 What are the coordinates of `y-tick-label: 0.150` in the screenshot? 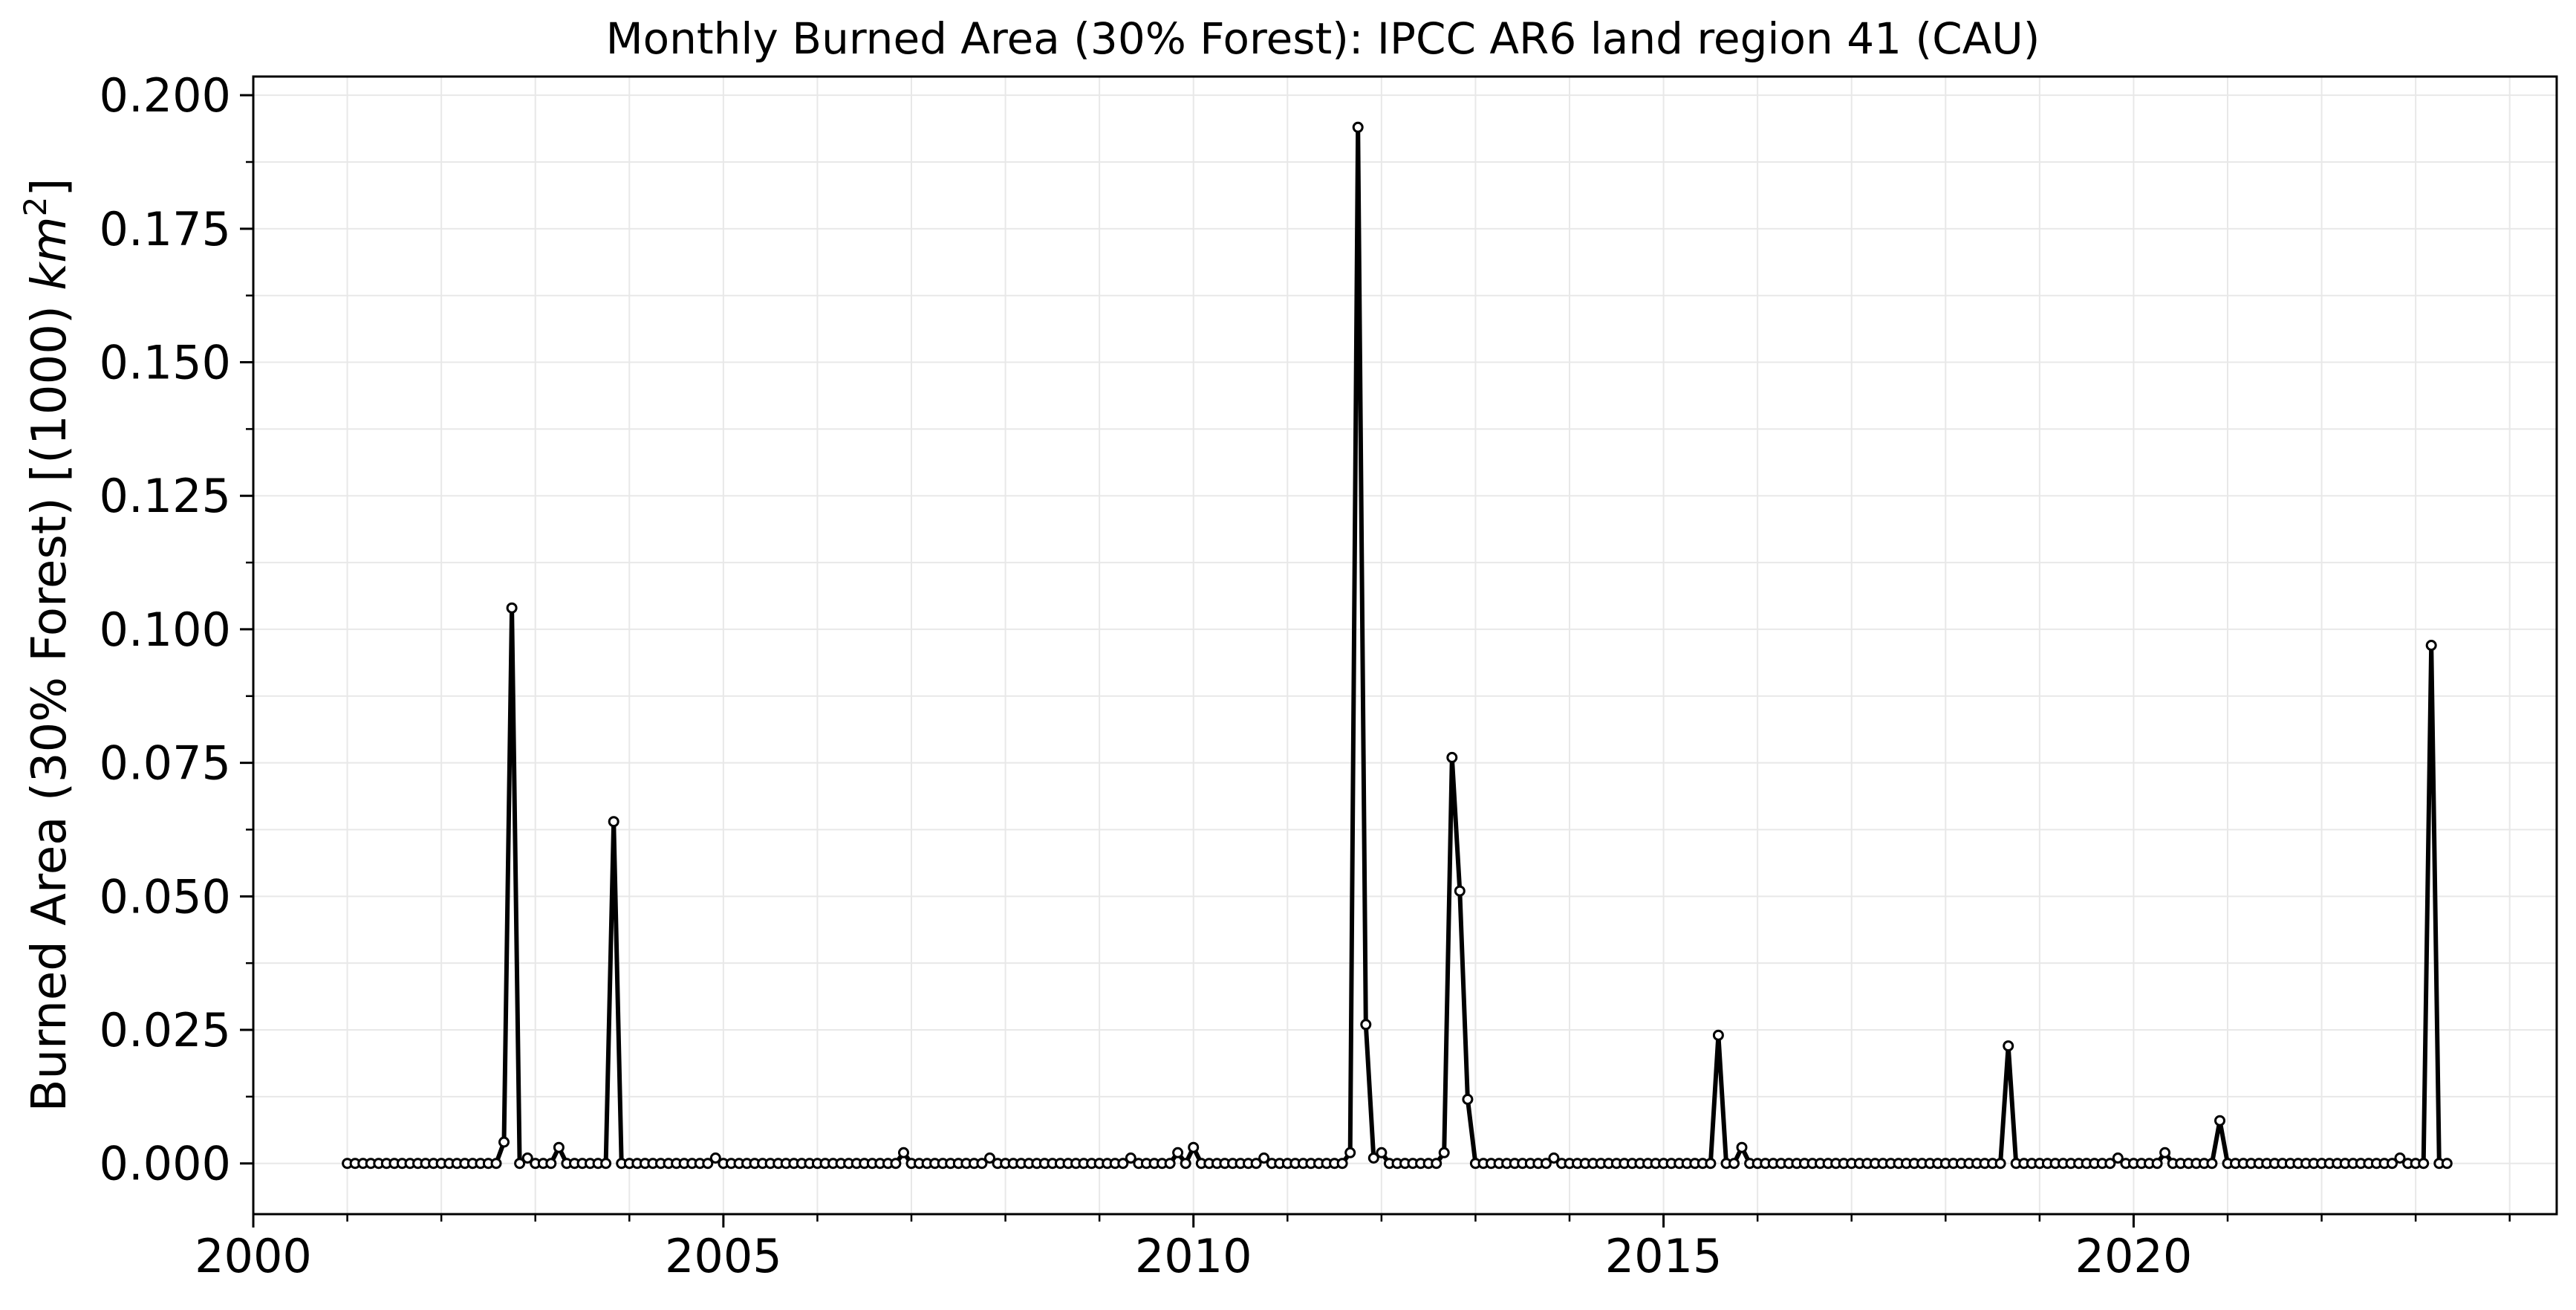 It's located at (166, 363).